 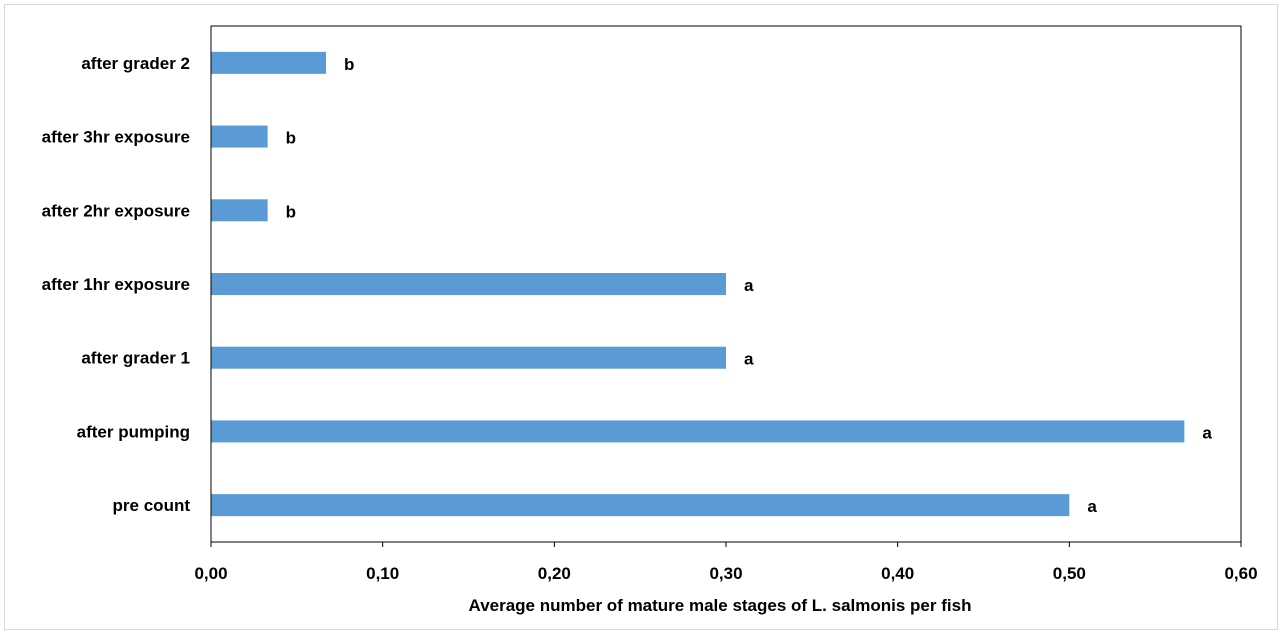 What do you see at coordinates (1240, 573) in the screenshot?
I see `x-tick-label: 0,60` at bounding box center [1240, 573].